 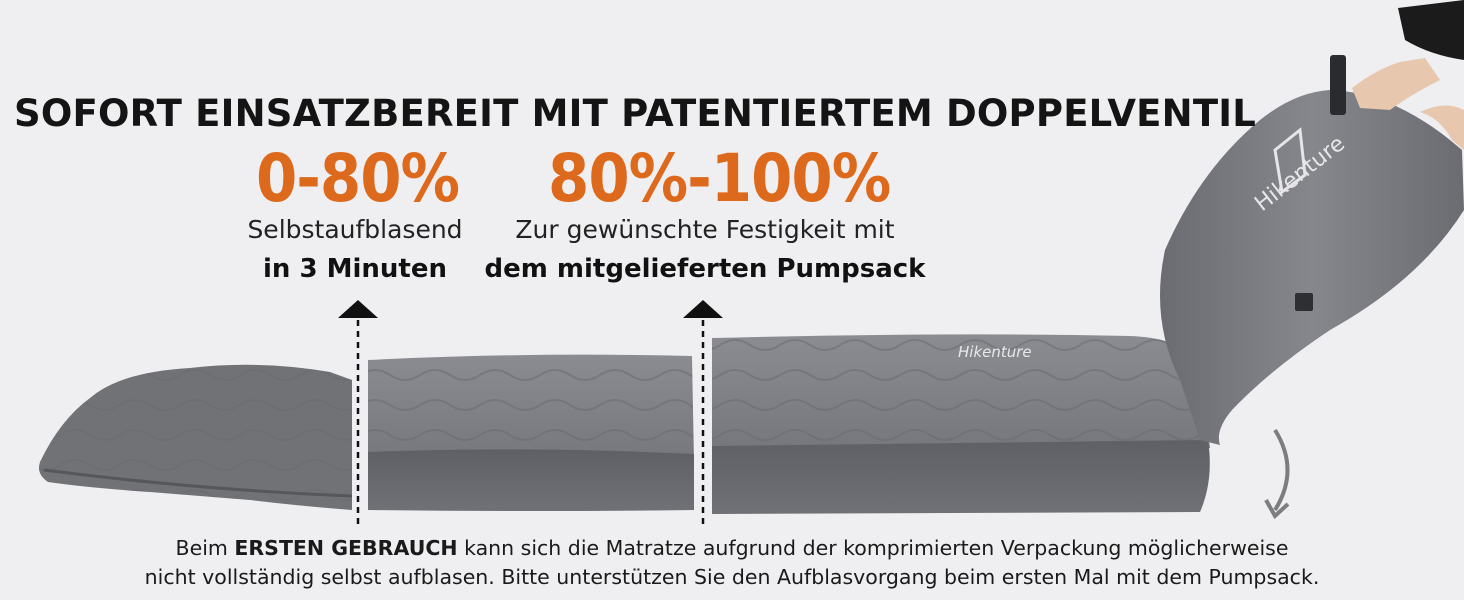 I want to click on stage2-line1: Zur gewünschte Festigkeit mit, so click(x=705, y=229).